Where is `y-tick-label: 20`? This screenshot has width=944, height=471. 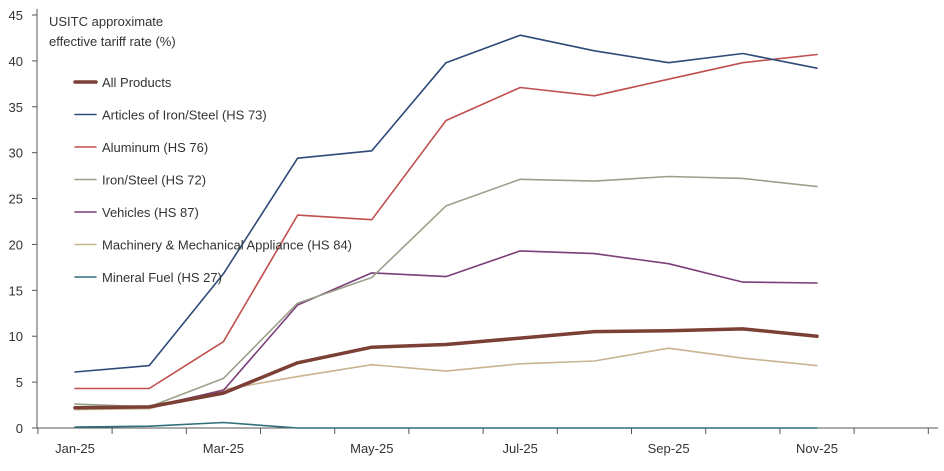
y-tick-label: 20 is located at coordinates (16, 244).